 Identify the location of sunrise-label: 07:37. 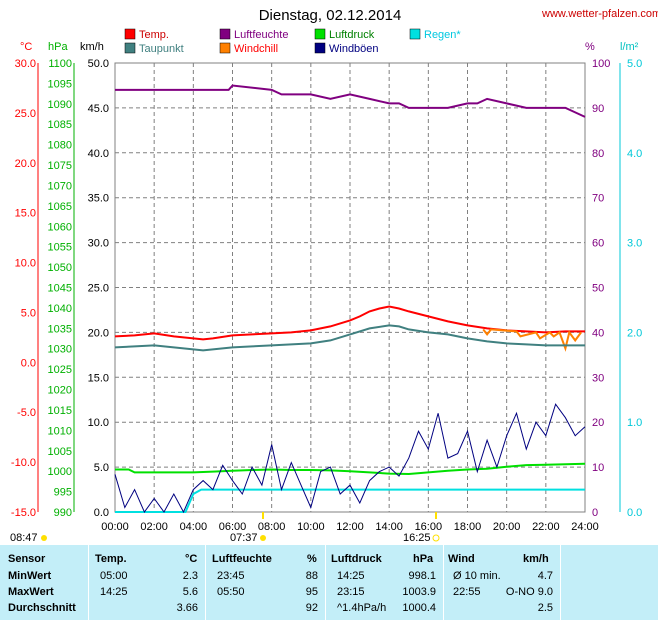
(244, 538).